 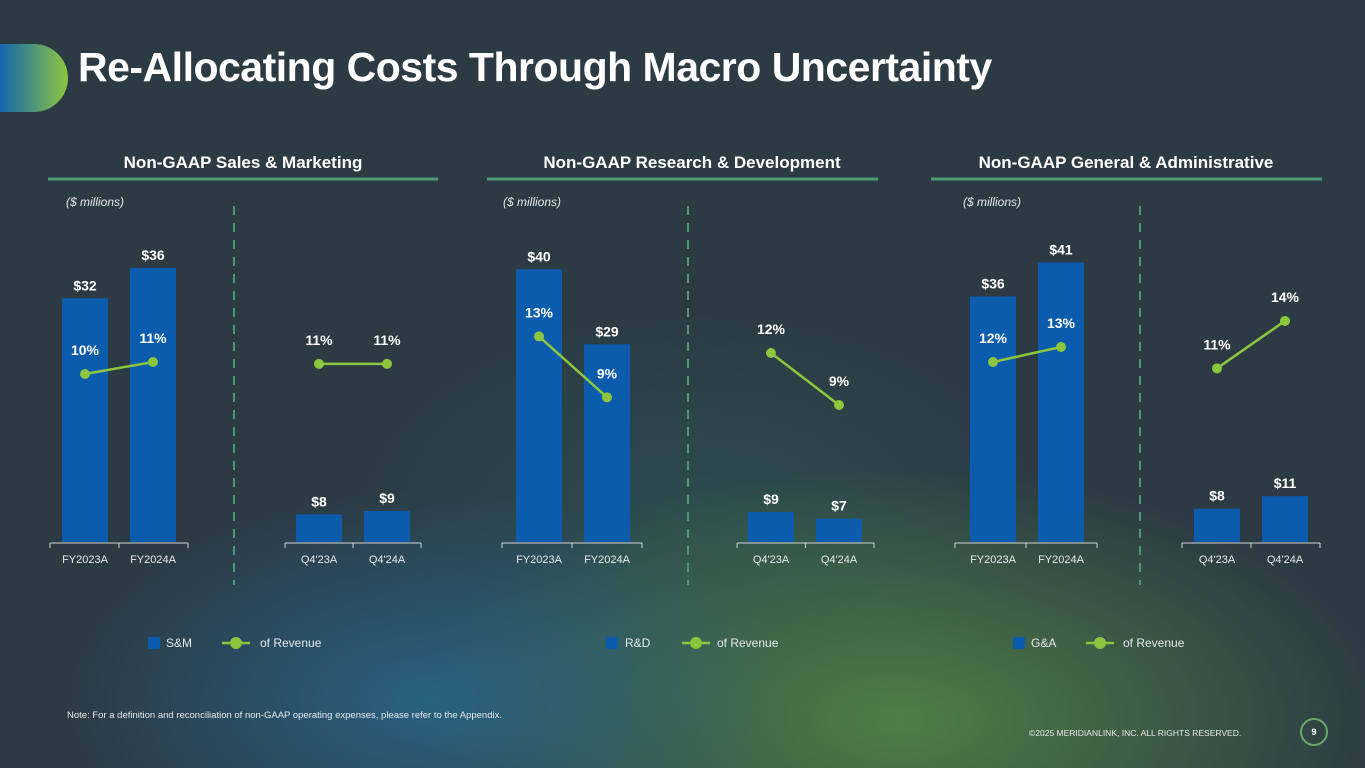 I want to click on chart-title: Non-GAAP General & Administrative, so click(x=1126, y=162).